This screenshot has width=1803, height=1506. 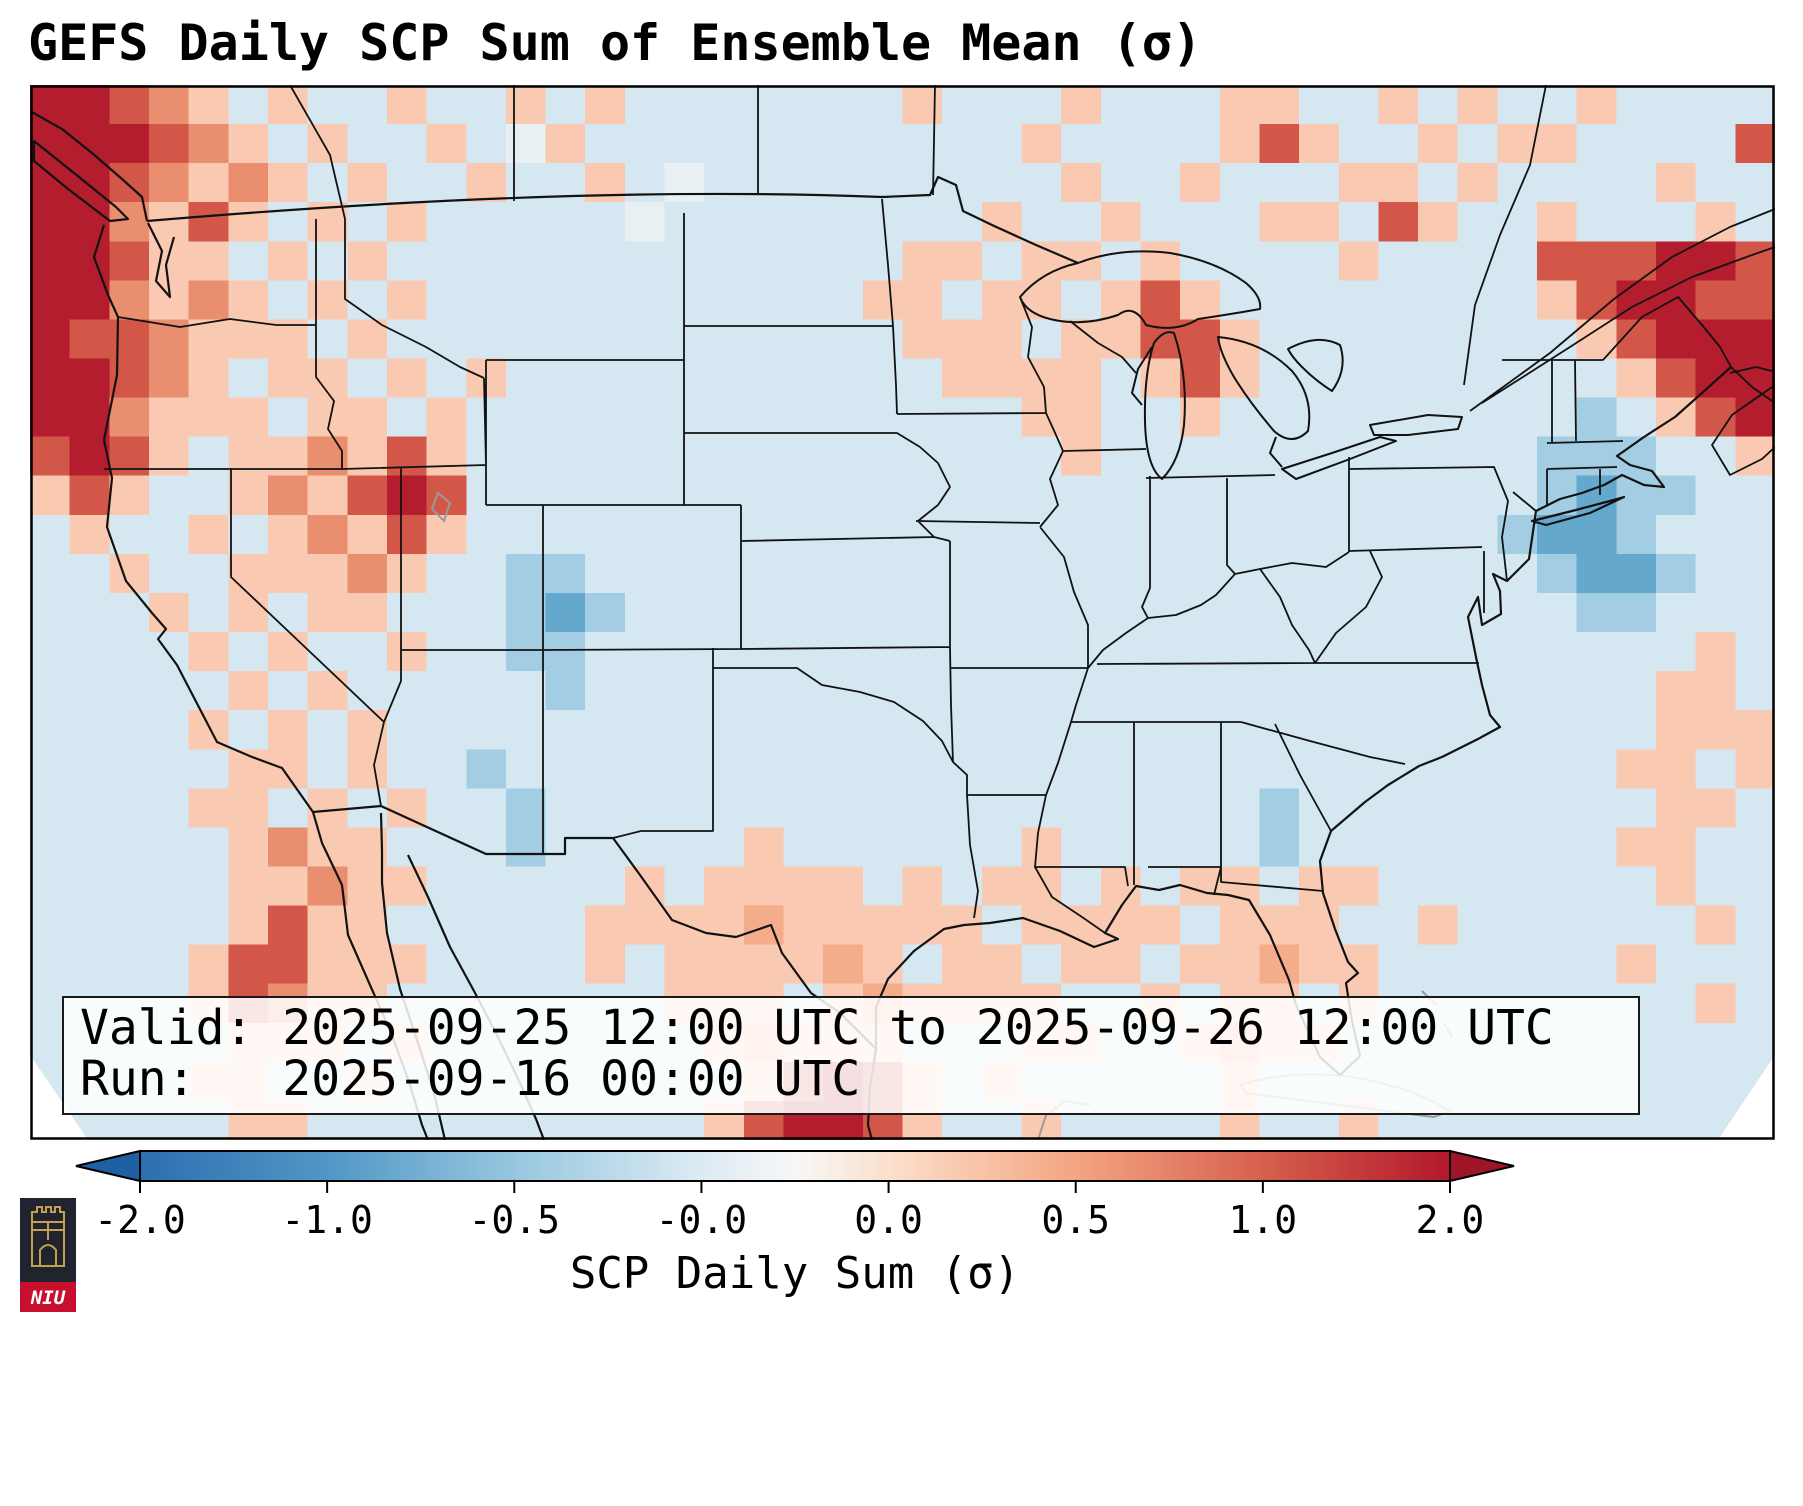 I want to click on colorbar-tick-label: -0.0, so click(x=701, y=1220).